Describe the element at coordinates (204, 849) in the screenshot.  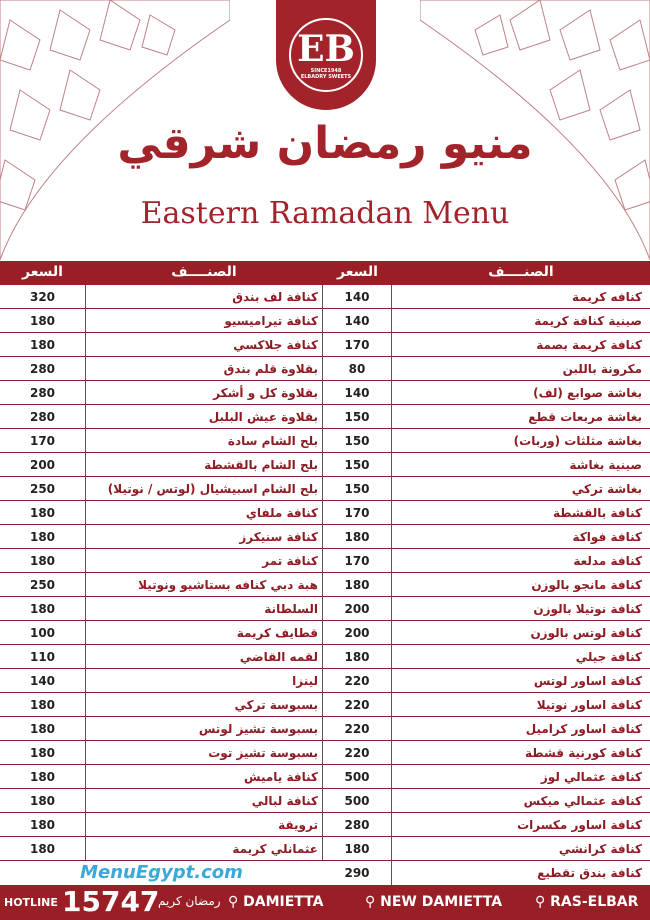
I see `item-name: عثمانلي كريمة` at that location.